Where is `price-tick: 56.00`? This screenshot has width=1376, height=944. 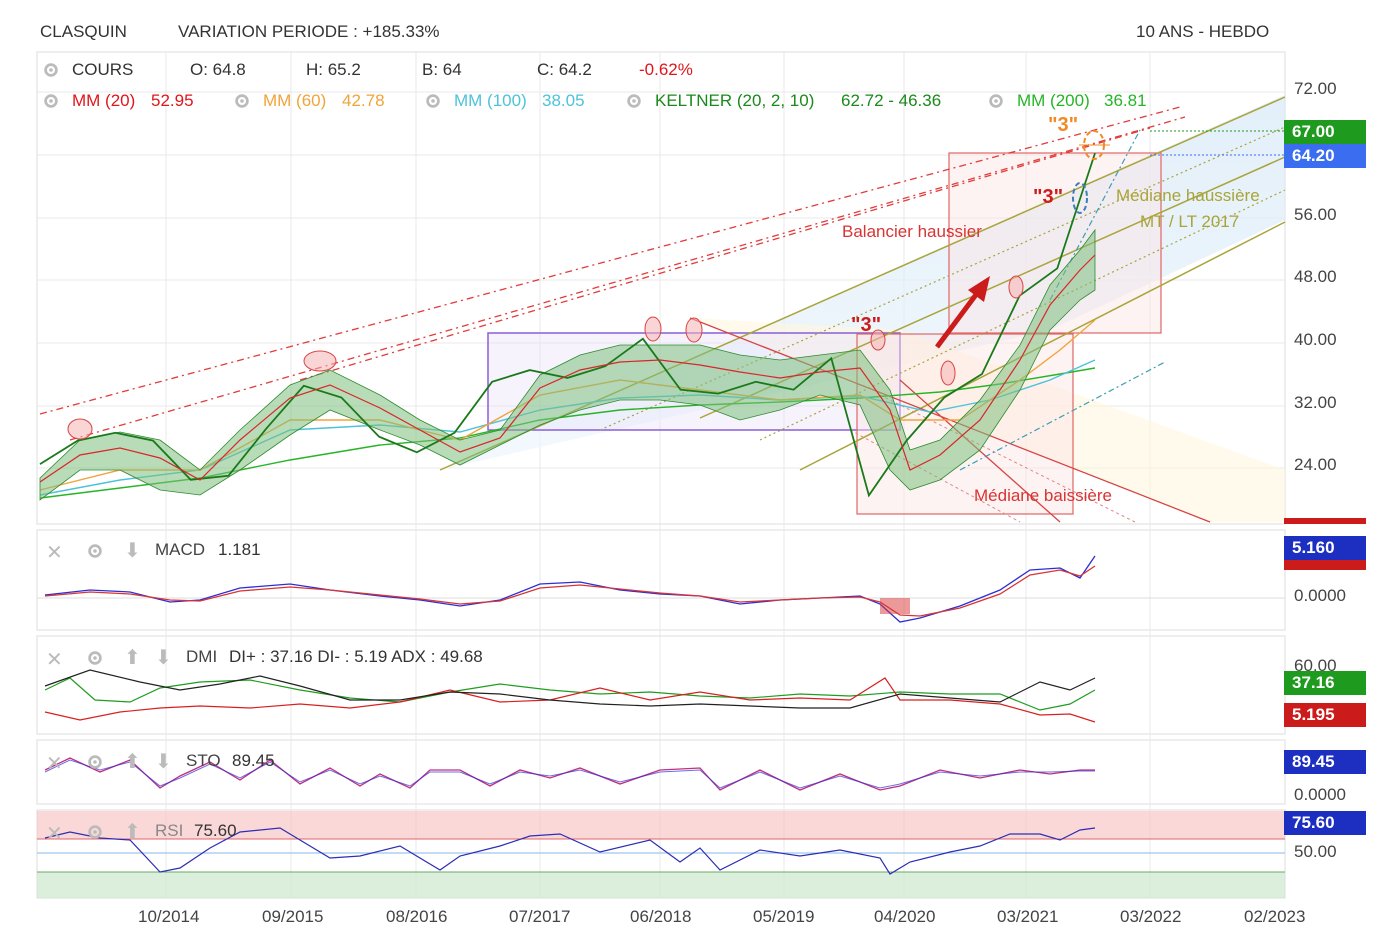
price-tick: 56.00 is located at coordinates (1315, 214).